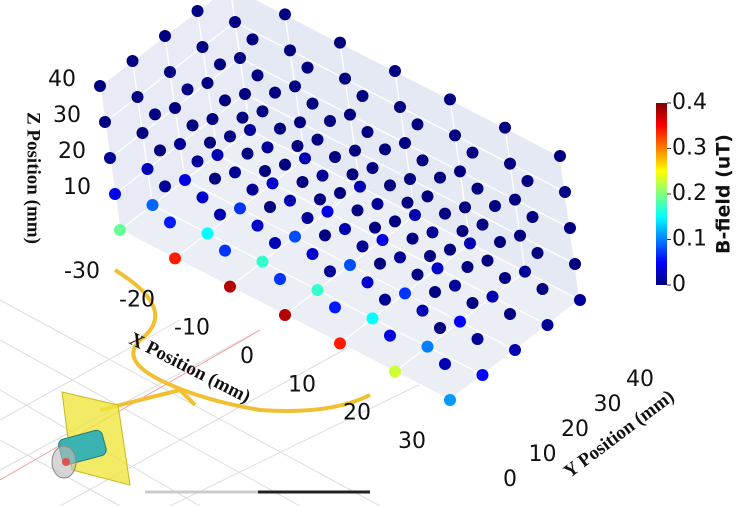 This screenshot has width=749, height=506. Describe the element at coordinates (192, 328) in the screenshot. I see `x-tick-label: -10` at that location.